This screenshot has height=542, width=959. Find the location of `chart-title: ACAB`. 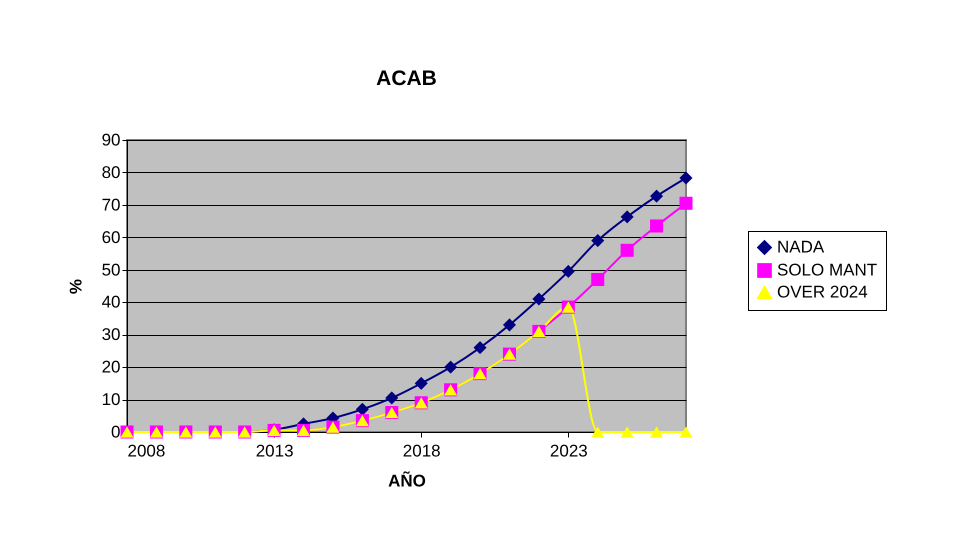

chart-title: ACAB is located at coordinates (406, 78).